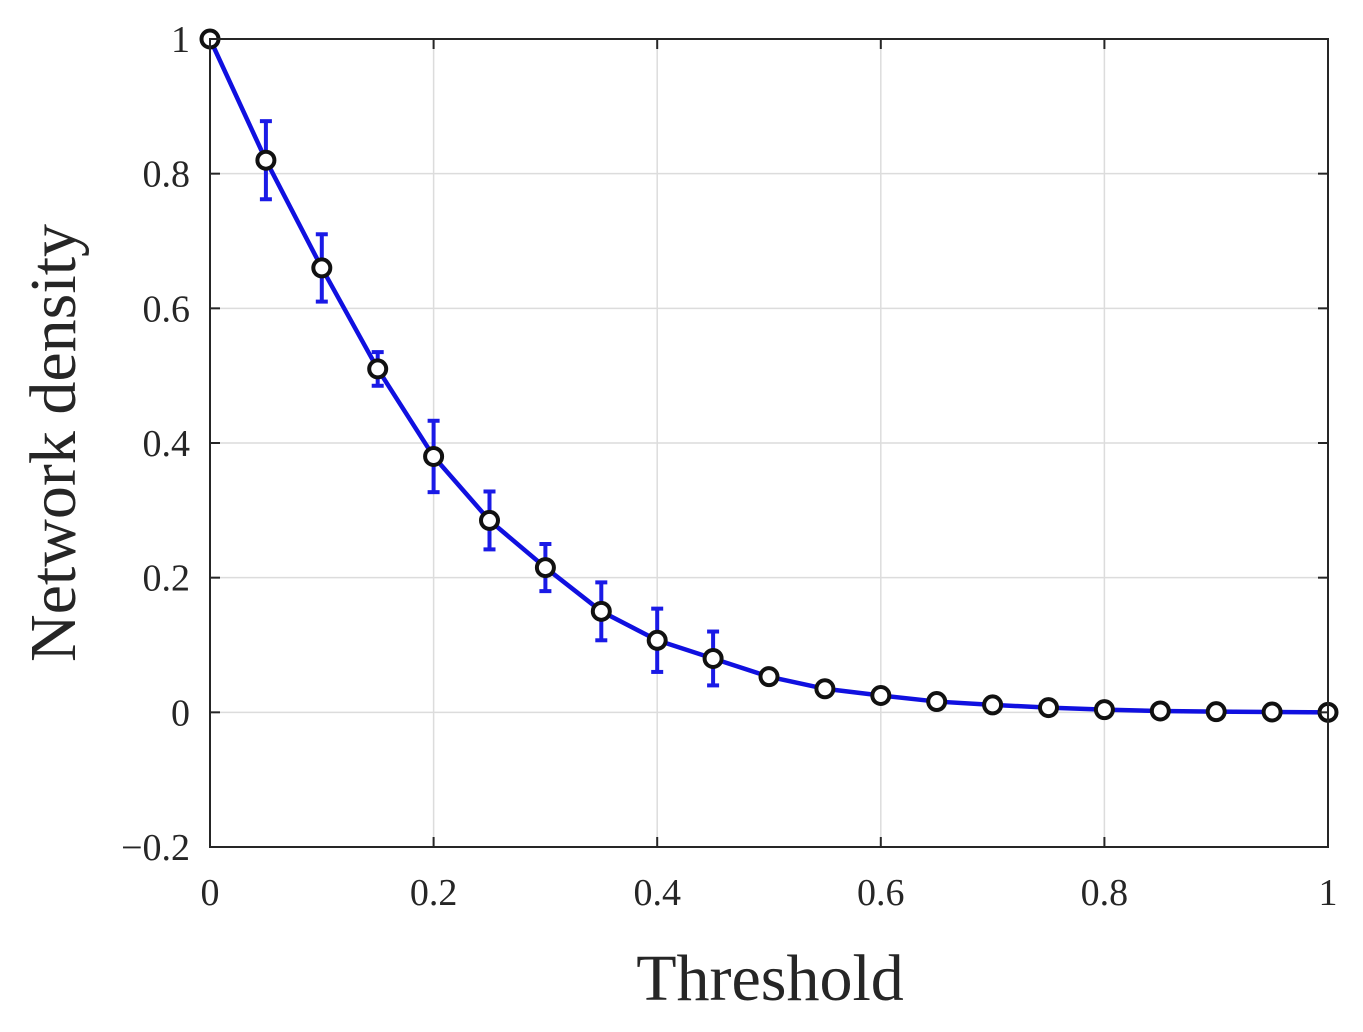  I want to click on y-tick-label: 1, so click(180, 40).